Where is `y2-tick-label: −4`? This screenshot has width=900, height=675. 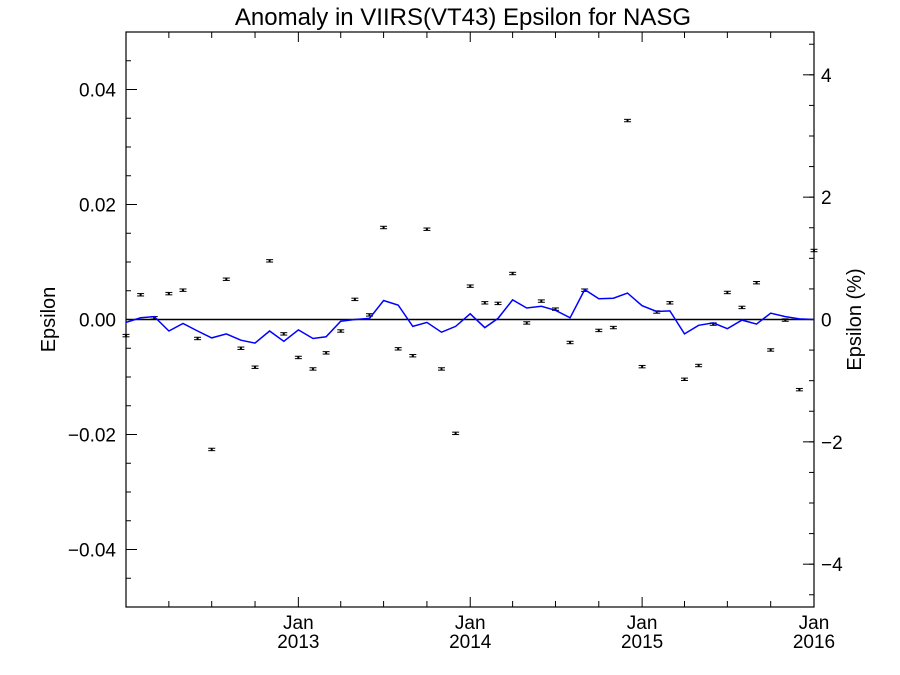 y2-tick-label: −4 is located at coordinates (832, 565).